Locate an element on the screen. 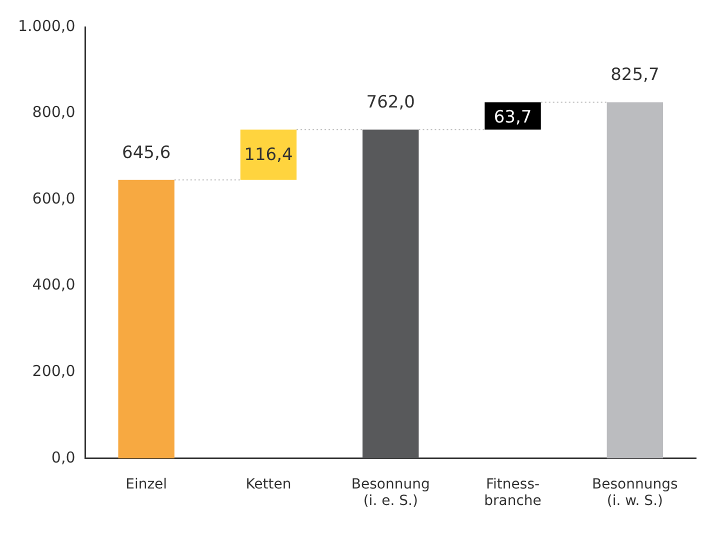 This screenshot has height=536, width=710. data-label: 762,0 is located at coordinates (390, 102).